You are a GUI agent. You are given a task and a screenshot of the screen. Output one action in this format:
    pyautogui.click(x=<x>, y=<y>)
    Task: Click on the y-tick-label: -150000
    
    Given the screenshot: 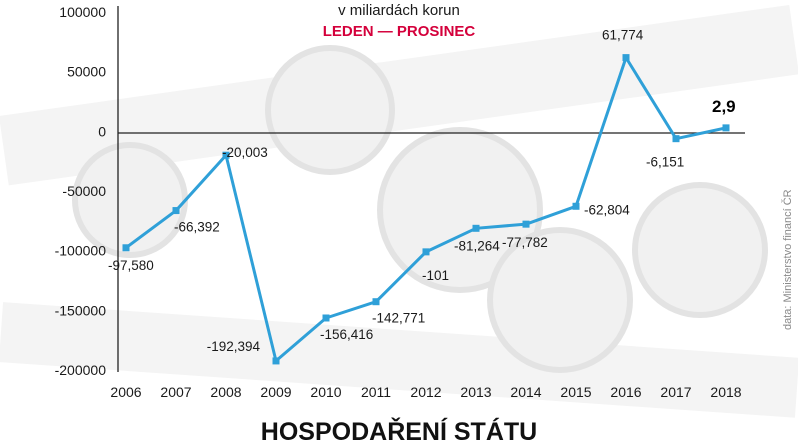 What is the action you would take?
    pyautogui.click(x=81, y=310)
    